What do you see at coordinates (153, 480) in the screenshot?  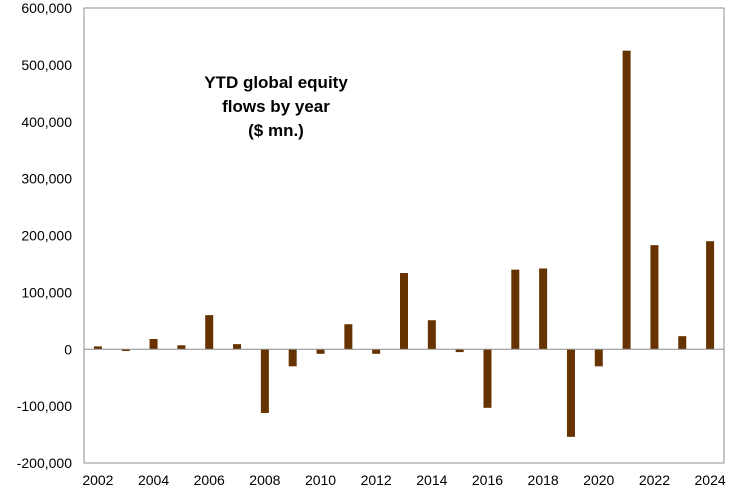 I see `x-tick-label: 2004` at bounding box center [153, 480].